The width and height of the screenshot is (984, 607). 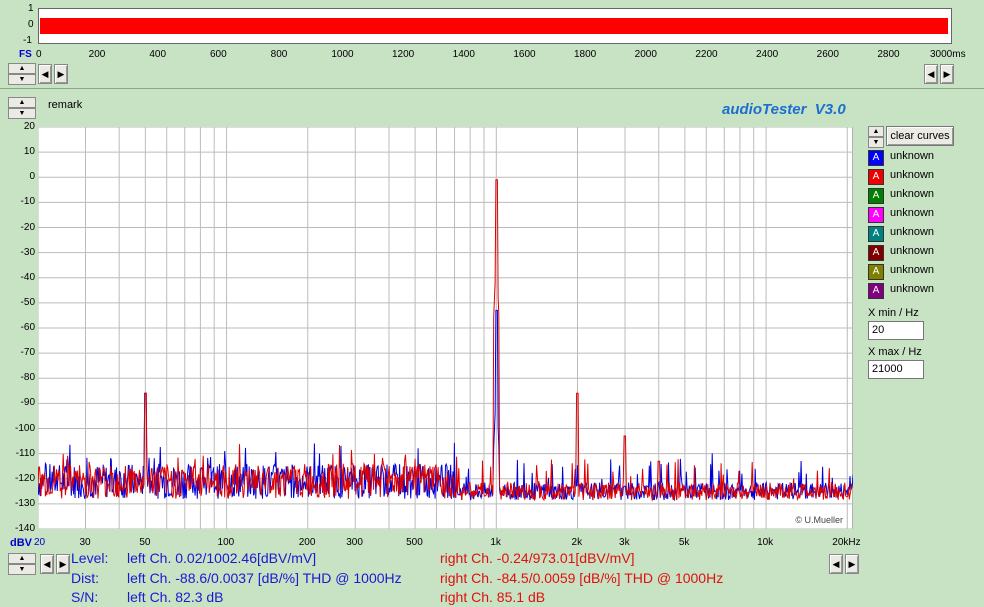 What do you see at coordinates (852, 564) in the screenshot?
I see `x-scroll-right-button-right: ▶` at bounding box center [852, 564].